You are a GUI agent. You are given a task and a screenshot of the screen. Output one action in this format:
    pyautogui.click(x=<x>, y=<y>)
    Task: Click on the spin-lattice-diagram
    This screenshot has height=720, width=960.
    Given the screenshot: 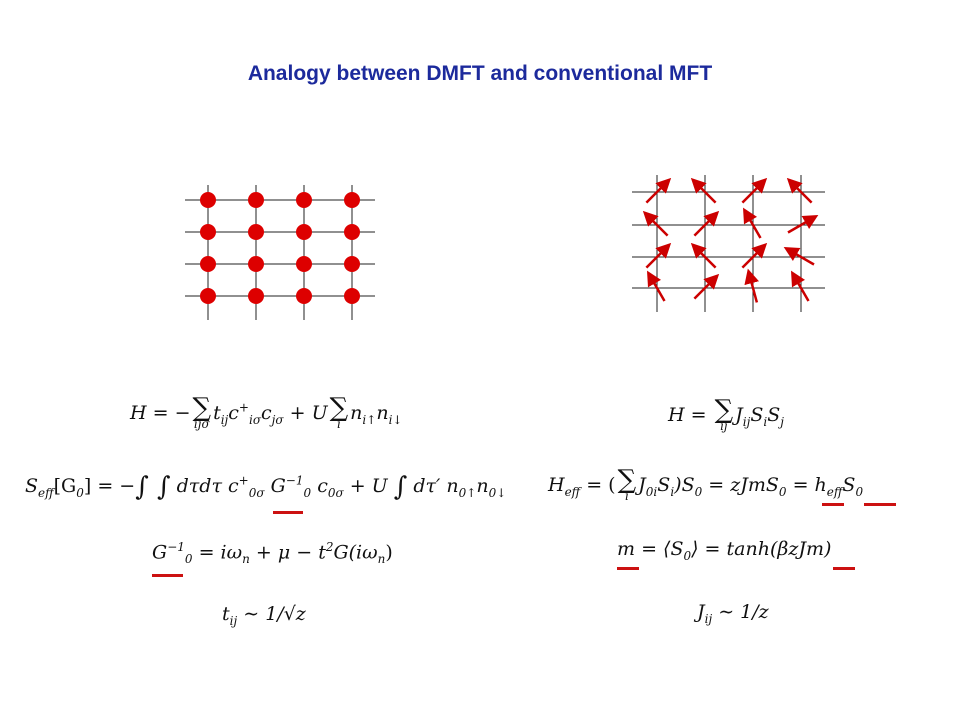 What is the action you would take?
    pyautogui.click(x=728, y=243)
    